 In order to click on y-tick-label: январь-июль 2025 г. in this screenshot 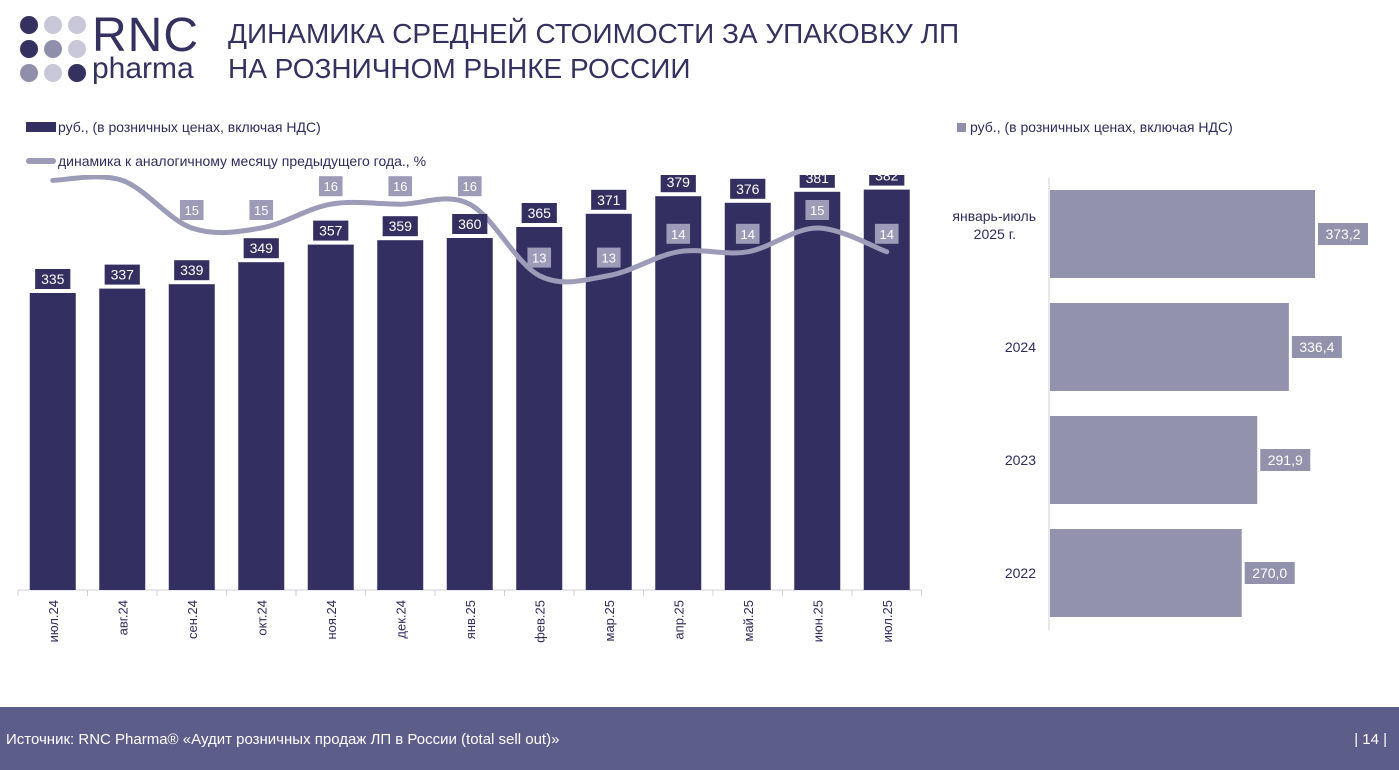, I will do `click(994, 225)`.